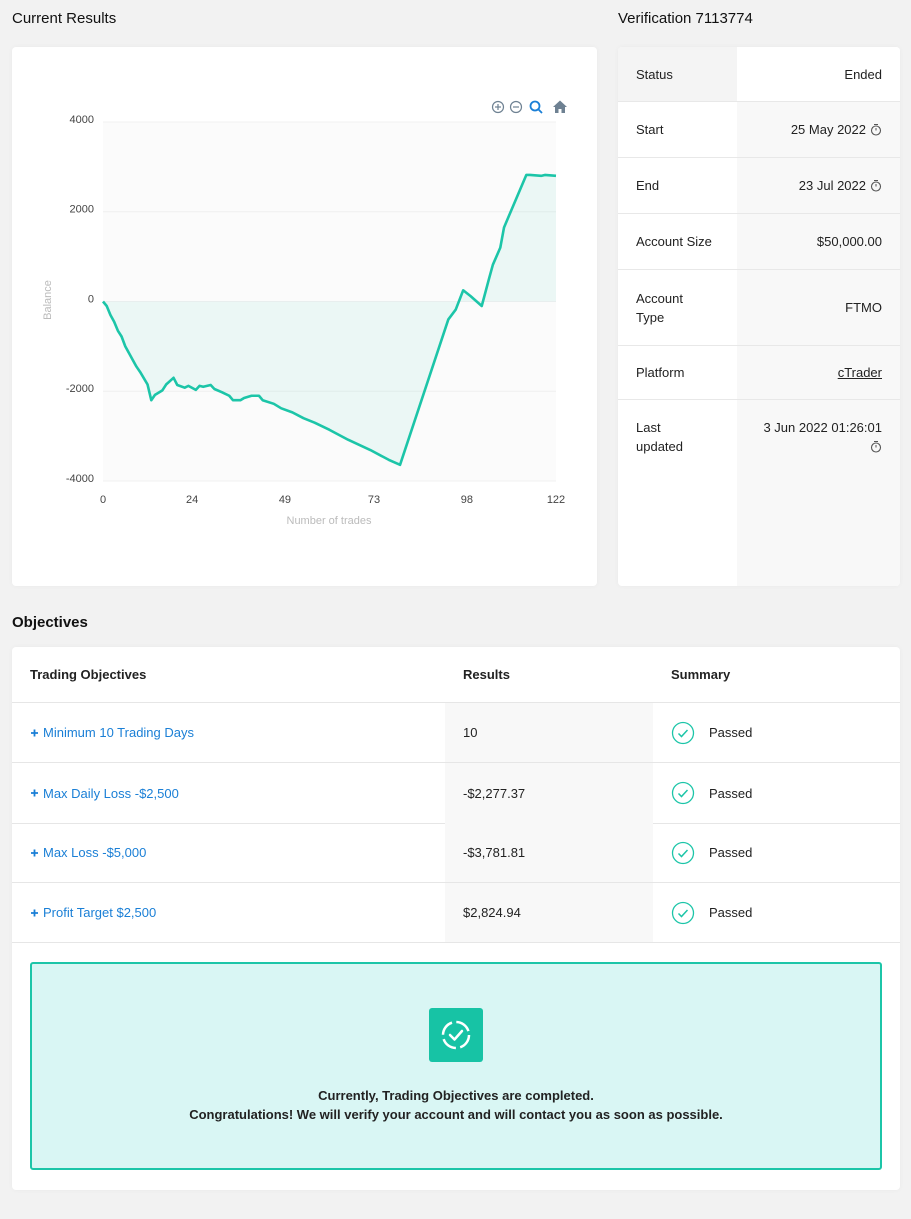 Image resolution: width=911 pixels, height=1219 pixels. I want to click on objective-cell: Profit Target $2,500, so click(93, 912).